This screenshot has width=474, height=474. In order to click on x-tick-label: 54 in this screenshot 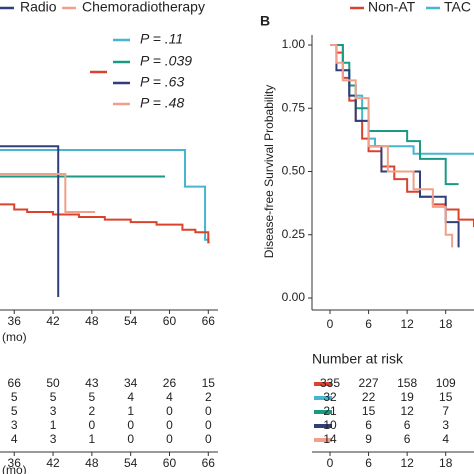, I will do `click(131, 321)`.